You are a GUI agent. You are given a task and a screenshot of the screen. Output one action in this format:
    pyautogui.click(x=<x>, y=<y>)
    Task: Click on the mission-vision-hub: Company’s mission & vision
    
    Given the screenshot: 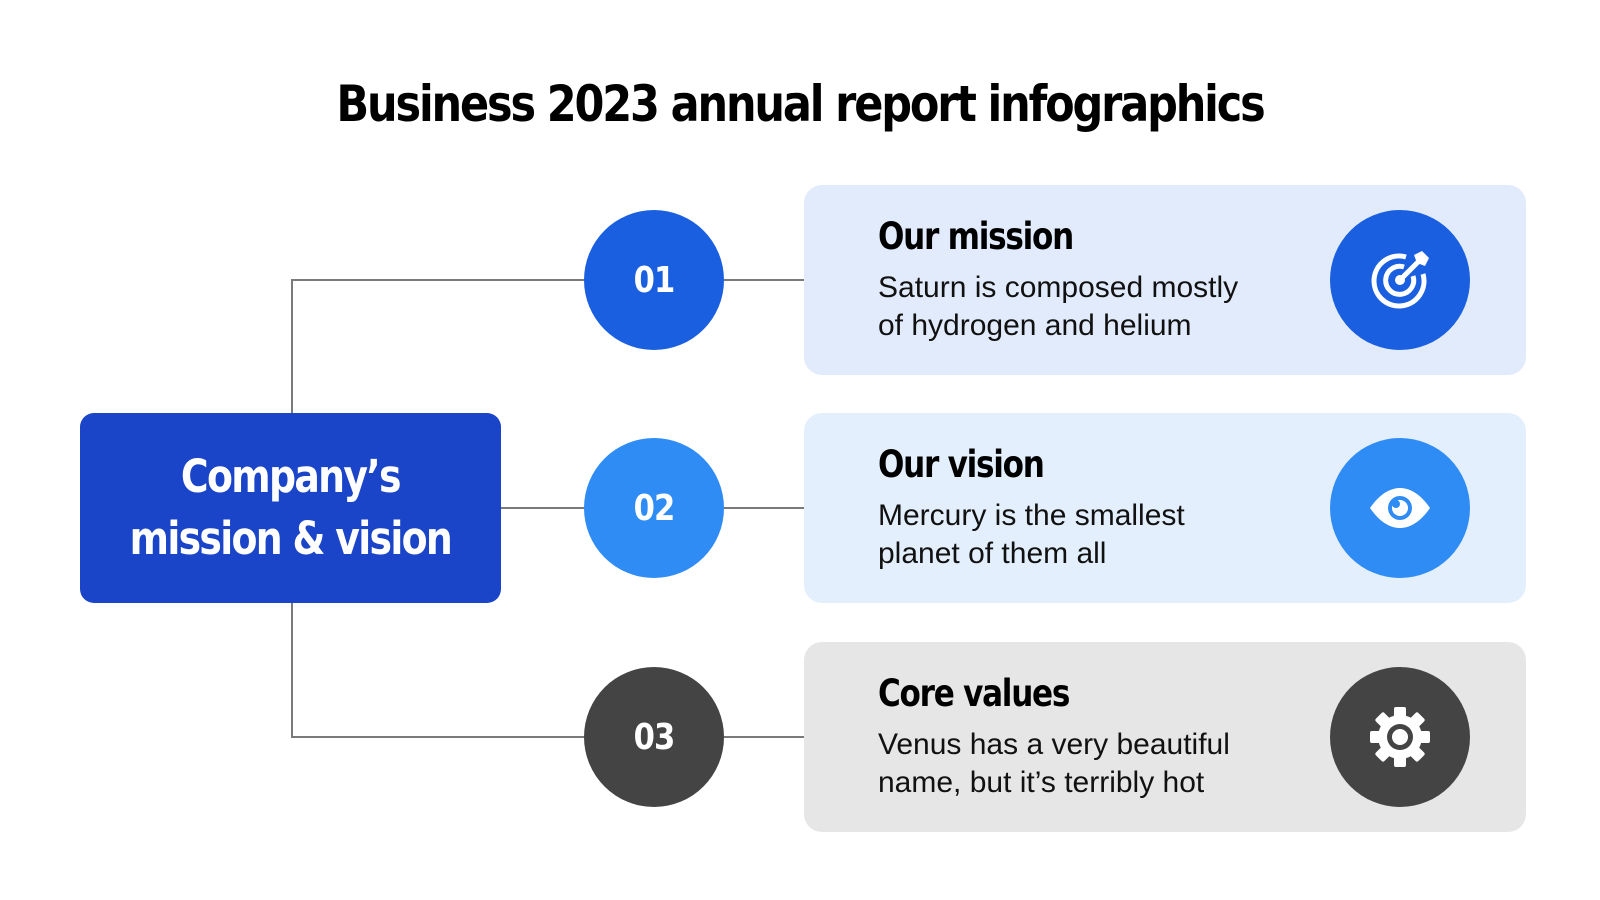 What is the action you would take?
    pyautogui.click(x=290, y=508)
    